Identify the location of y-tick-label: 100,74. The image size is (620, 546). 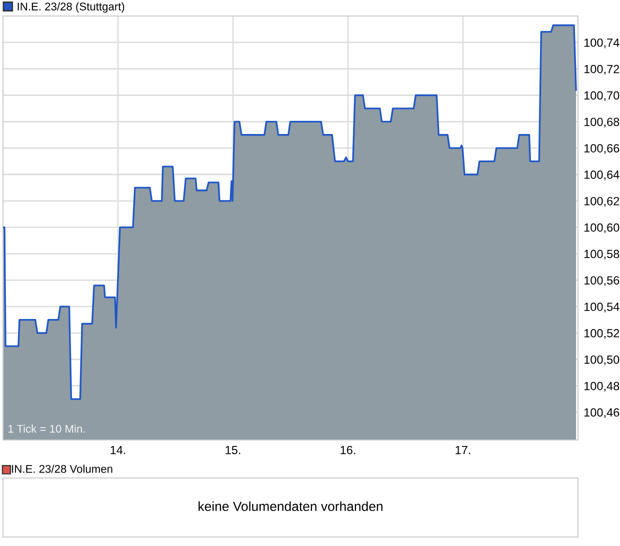
(602, 43).